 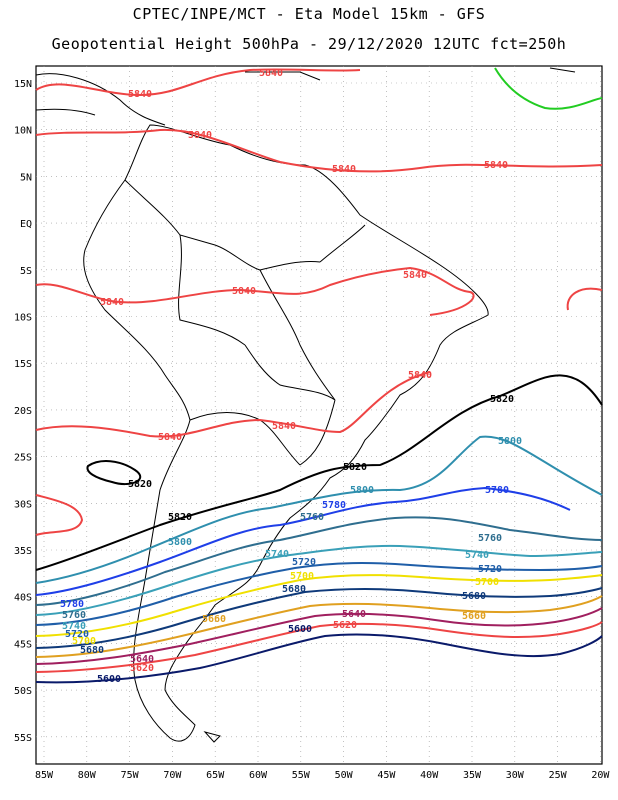 What do you see at coordinates (72, 604) in the screenshot?
I see `contour-label-5780-pacific: 5780` at bounding box center [72, 604].